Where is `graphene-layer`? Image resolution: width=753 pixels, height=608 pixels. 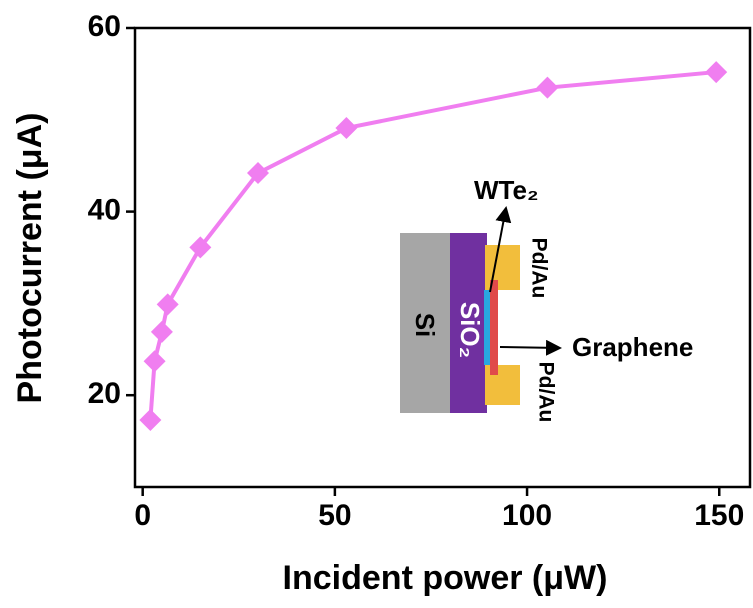
graphene-layer is located at coordinates (494, 327).